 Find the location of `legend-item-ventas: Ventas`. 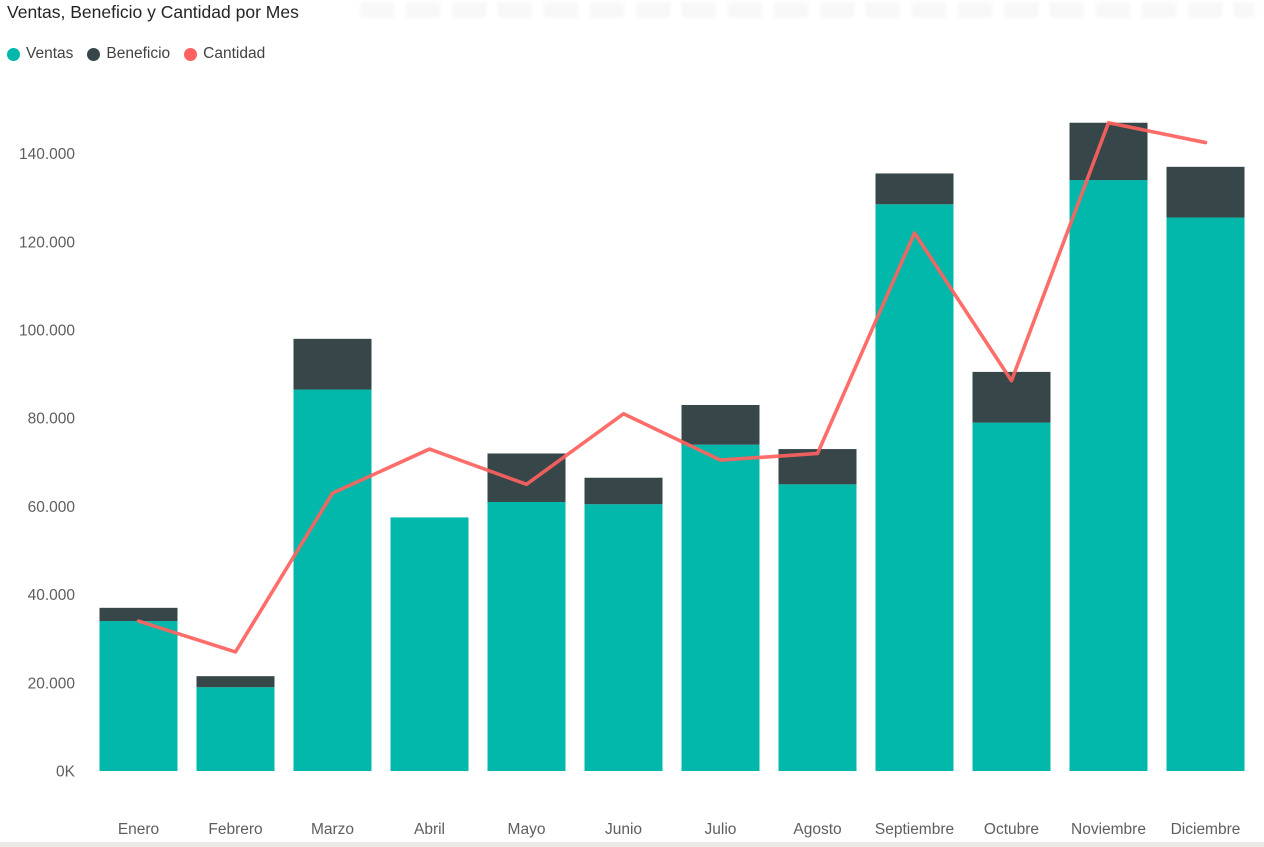

legend-item-ventas: Ventas is located at coordinates (40, 54).